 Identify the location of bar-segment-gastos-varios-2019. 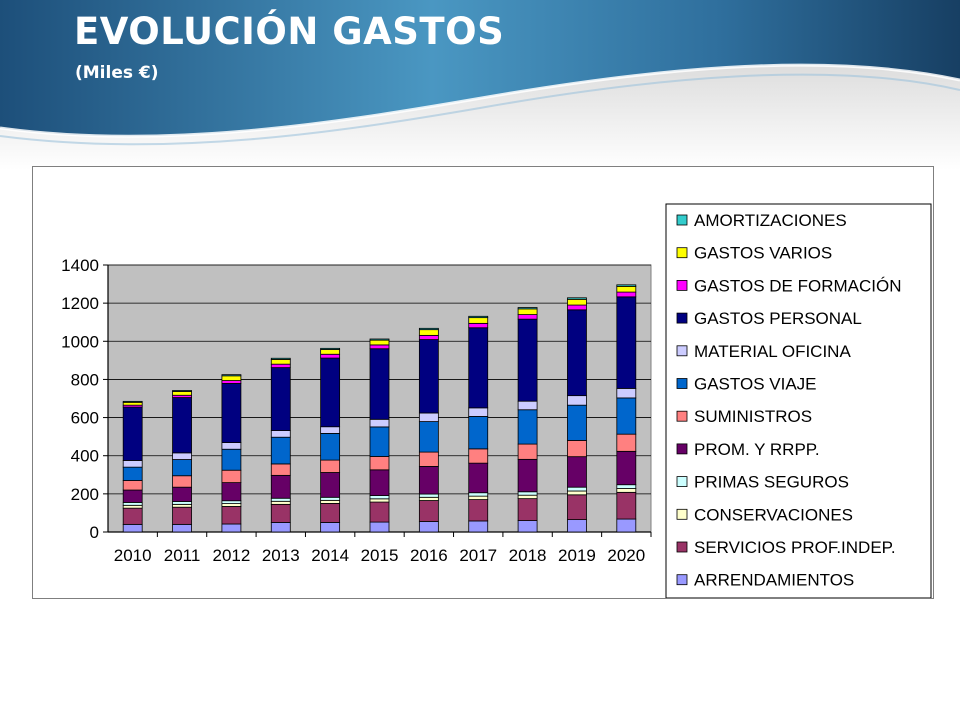
(577, 302).